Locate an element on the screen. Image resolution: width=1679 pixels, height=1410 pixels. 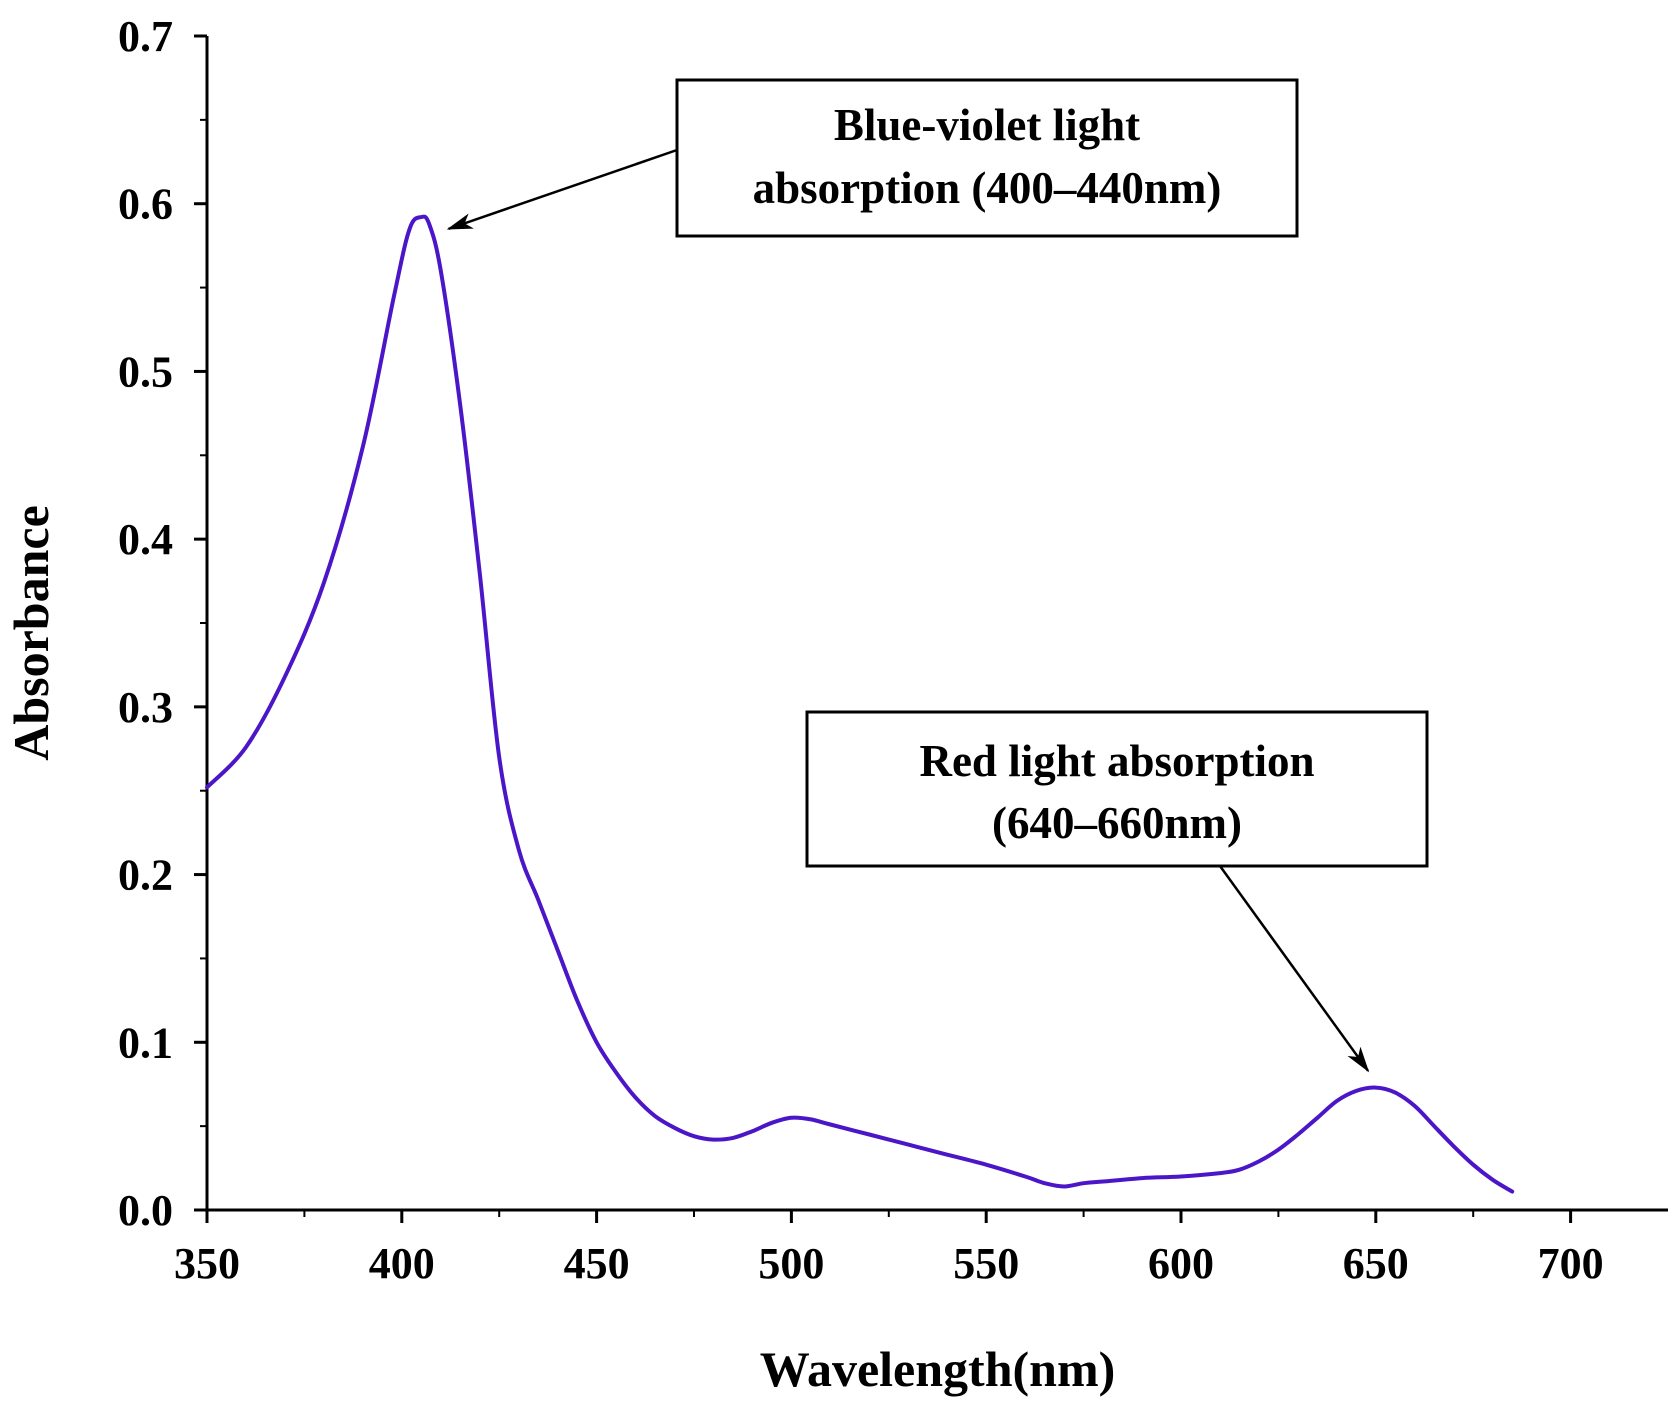
y-tick-label: 0.5 is located at coordinates (145, 371).